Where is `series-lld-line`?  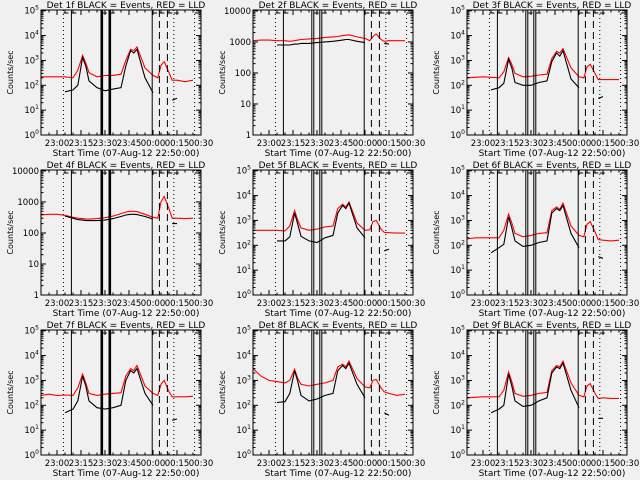 series-lld-line is located at coordinates (117, 64).